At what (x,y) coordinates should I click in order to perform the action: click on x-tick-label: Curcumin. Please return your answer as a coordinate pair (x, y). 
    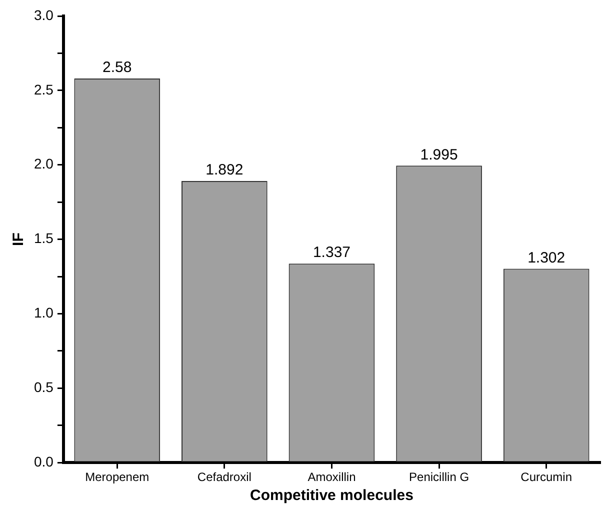
    Looking at the image, I should click on (546, 477).